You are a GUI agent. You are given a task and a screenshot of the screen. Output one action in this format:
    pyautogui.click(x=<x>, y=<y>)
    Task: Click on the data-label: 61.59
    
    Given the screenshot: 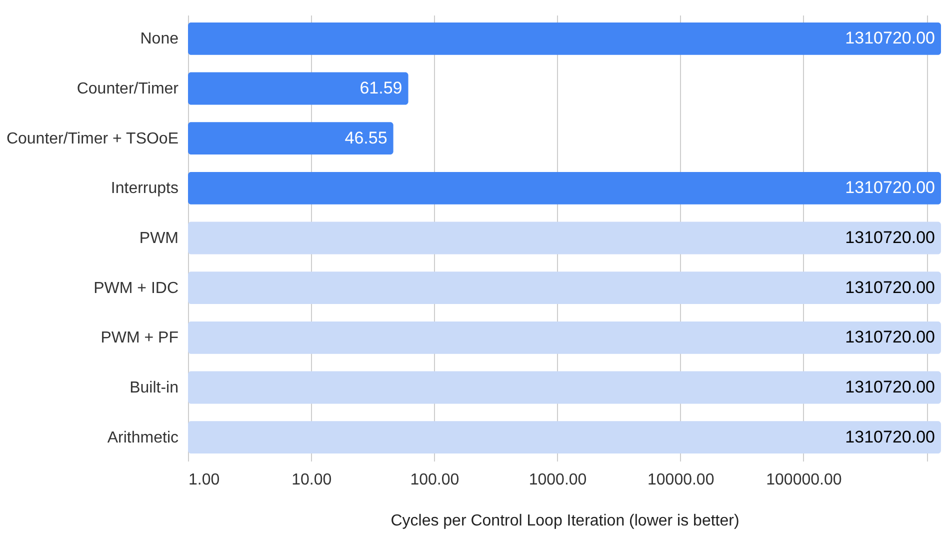 What is the action you would take?
    pyautogui.click(x=381, y=88)
    